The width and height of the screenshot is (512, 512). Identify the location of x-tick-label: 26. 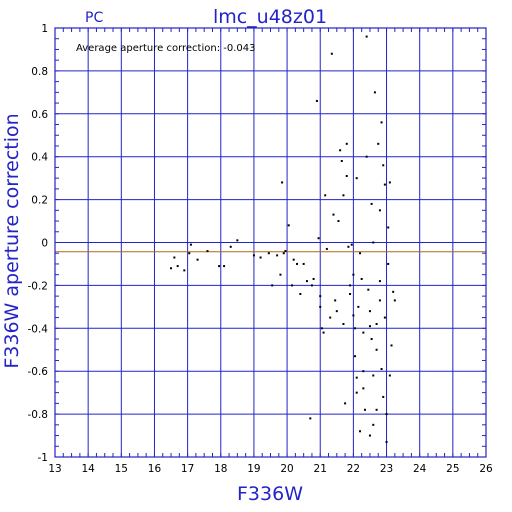
(486, 469).